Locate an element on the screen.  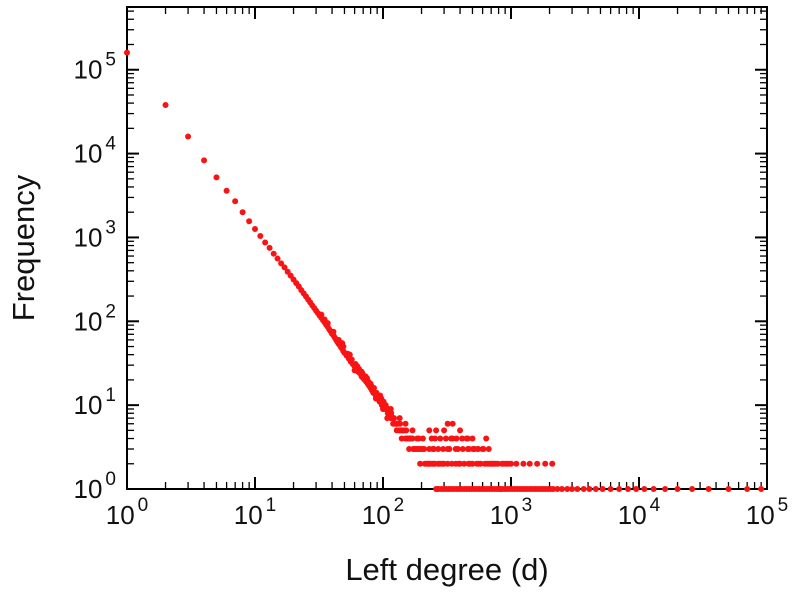
y-tick-label: 10 2 is located at coordinates (95, 318).